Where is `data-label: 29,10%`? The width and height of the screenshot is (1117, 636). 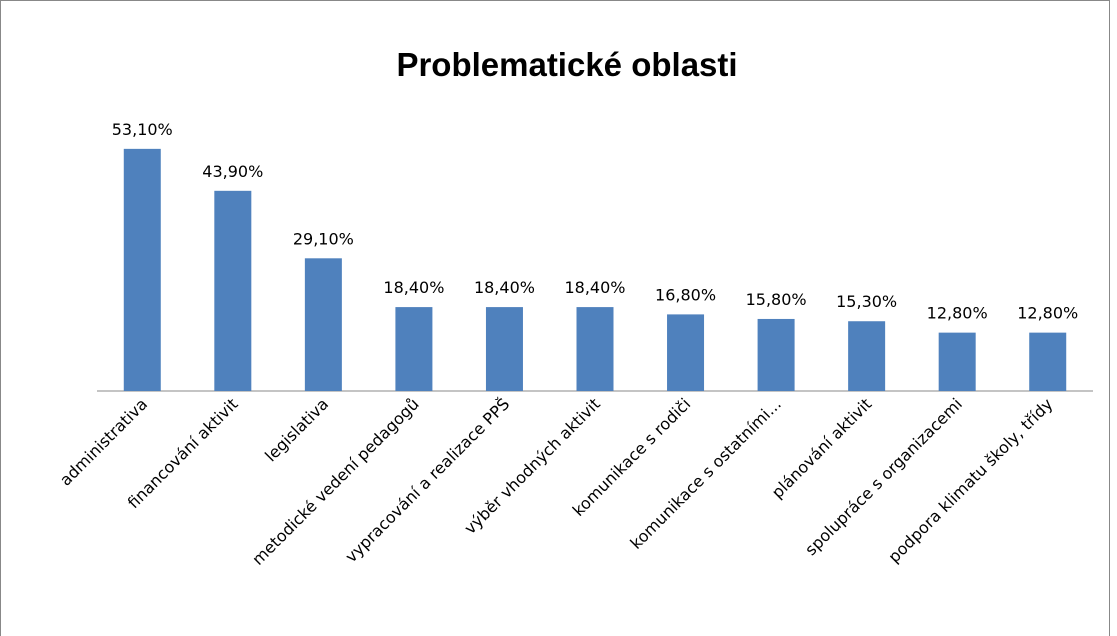 data-label: 29,10% is located at coordinates (323, 238).